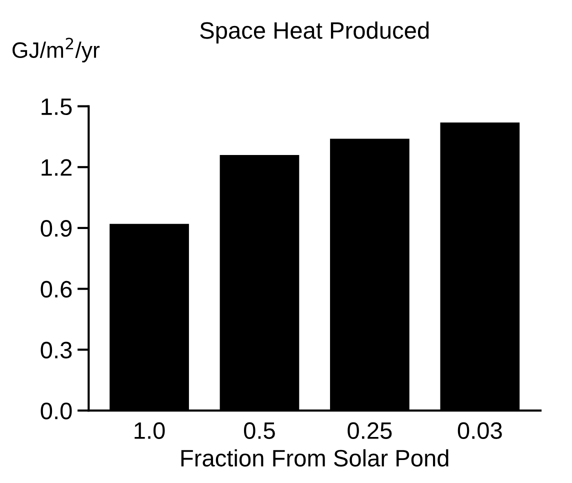  I want to click on x-axis-title: Fraction From Solar Pond, so click(314, 458).